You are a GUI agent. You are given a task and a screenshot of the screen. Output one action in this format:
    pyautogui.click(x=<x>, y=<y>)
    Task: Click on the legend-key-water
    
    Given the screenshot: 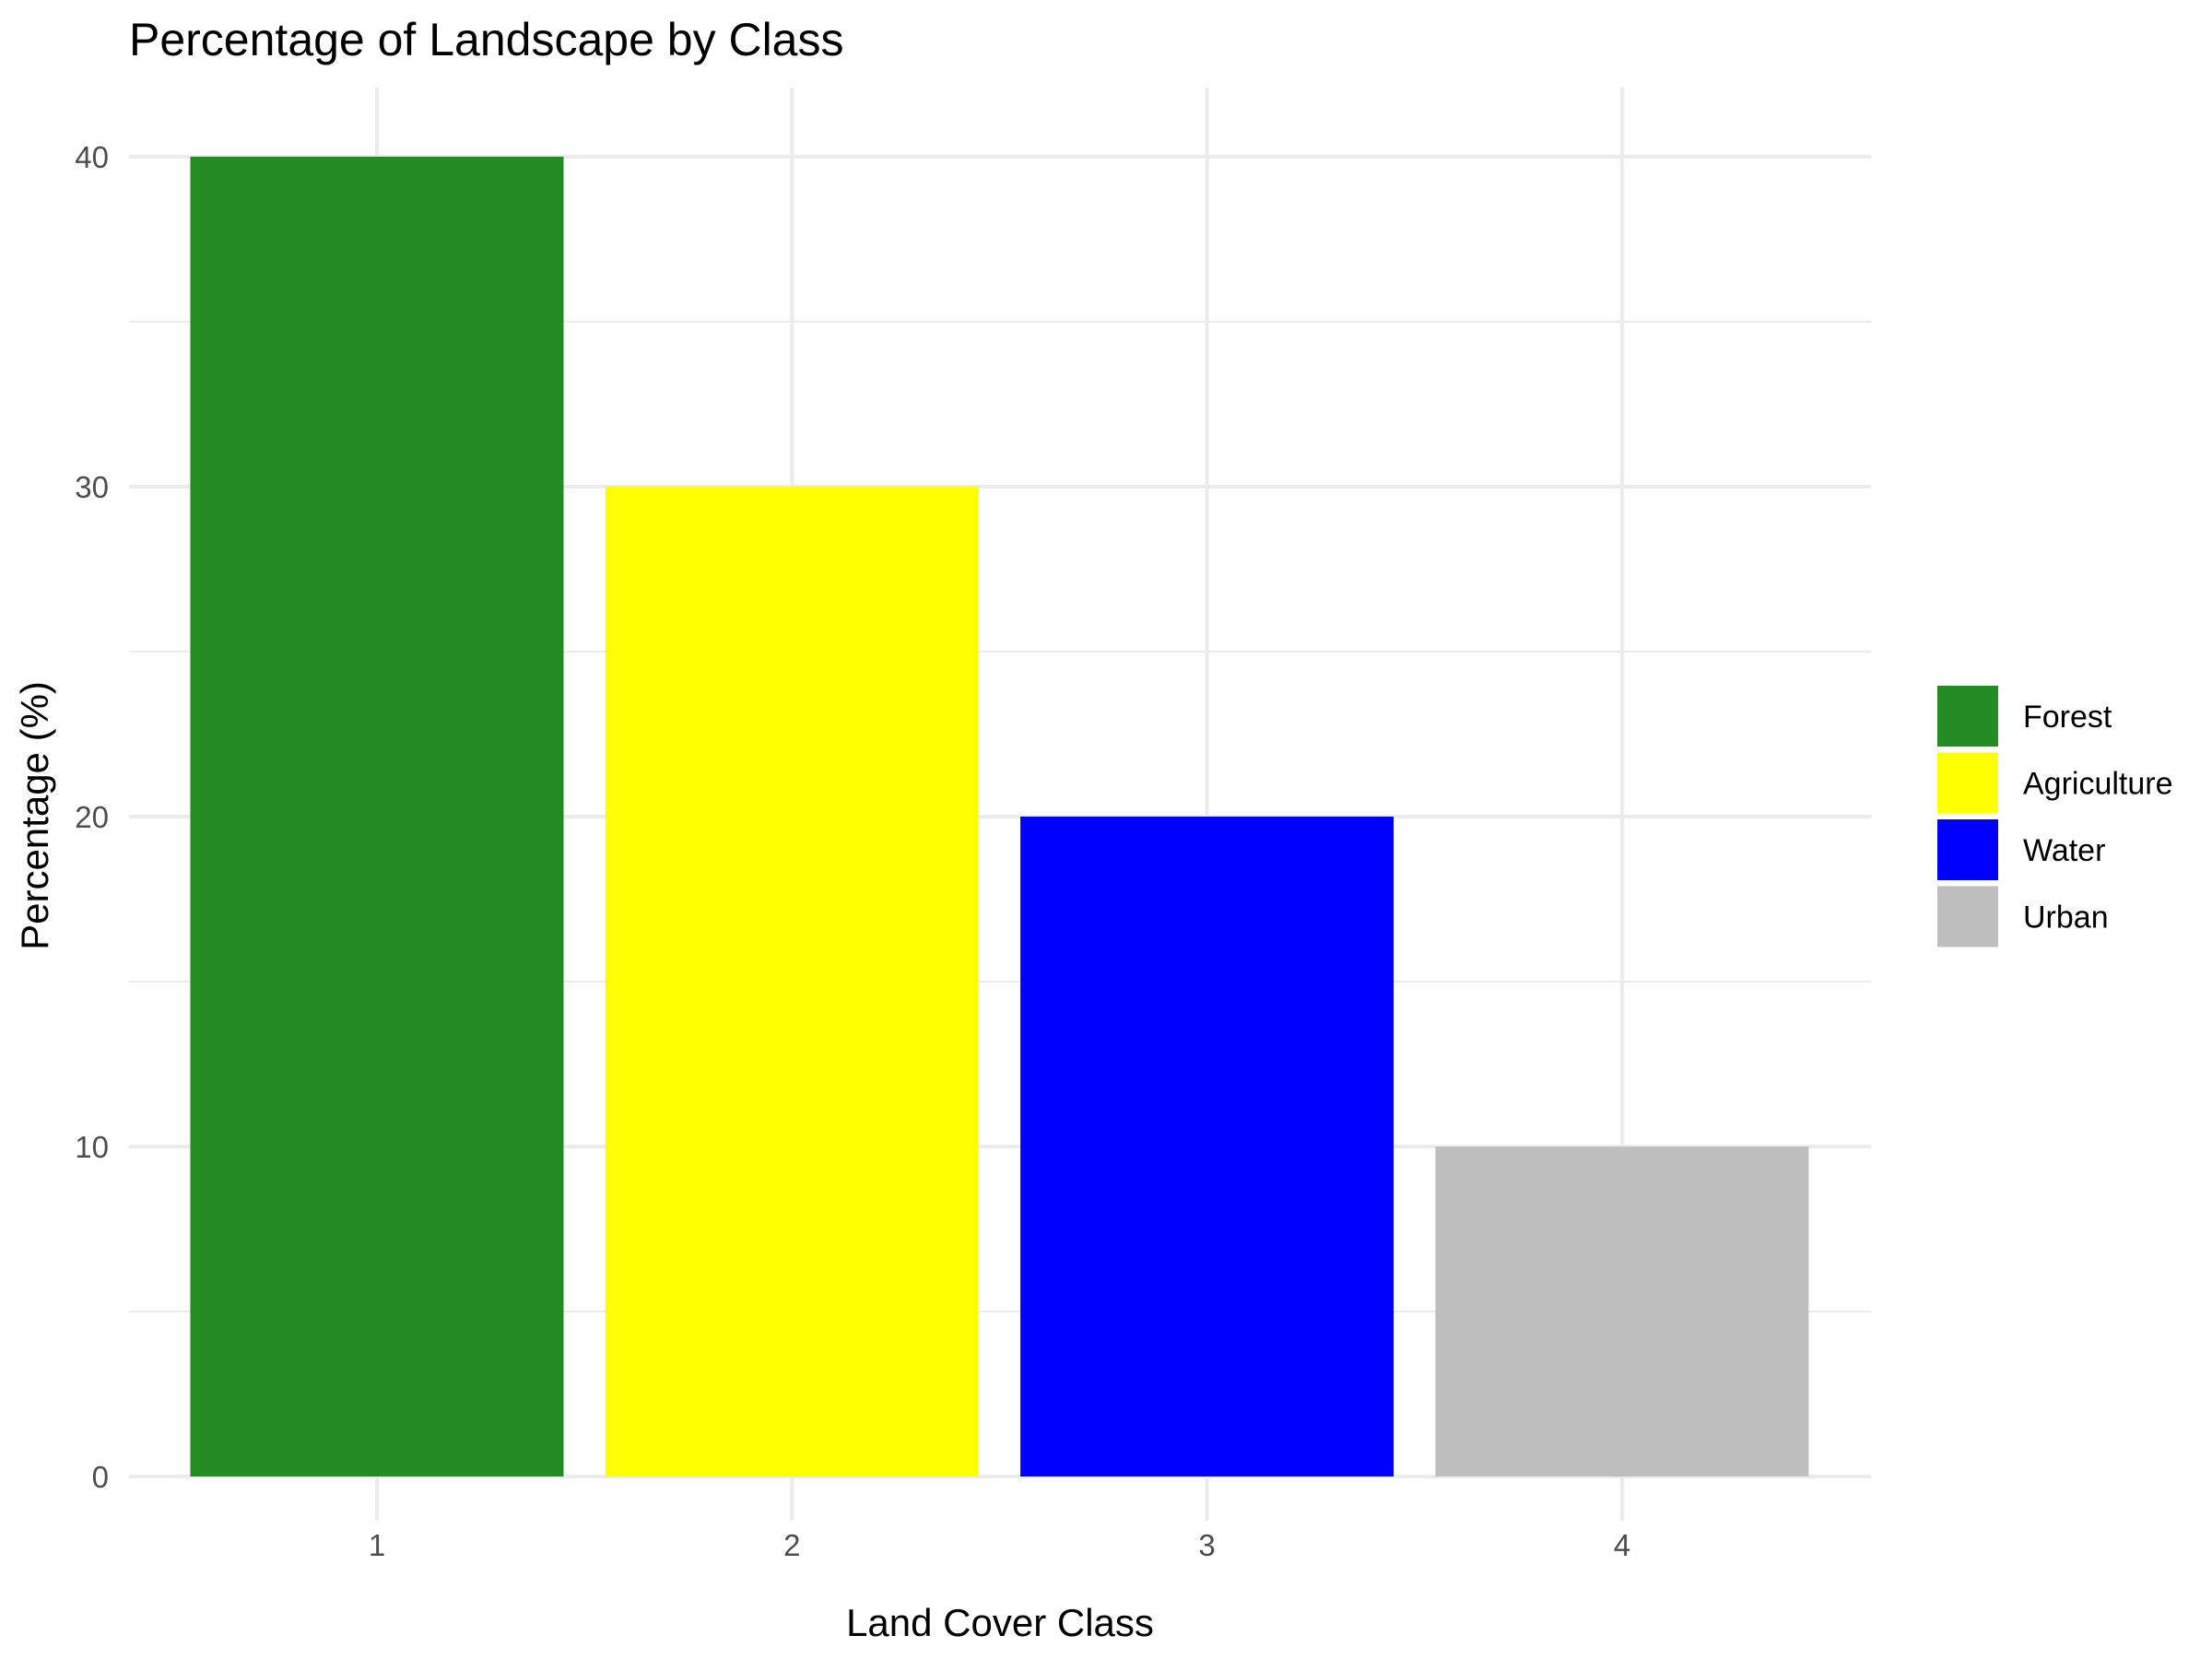 What is the action you would take?
    pyautogui.click(x=1967, y=849)
    